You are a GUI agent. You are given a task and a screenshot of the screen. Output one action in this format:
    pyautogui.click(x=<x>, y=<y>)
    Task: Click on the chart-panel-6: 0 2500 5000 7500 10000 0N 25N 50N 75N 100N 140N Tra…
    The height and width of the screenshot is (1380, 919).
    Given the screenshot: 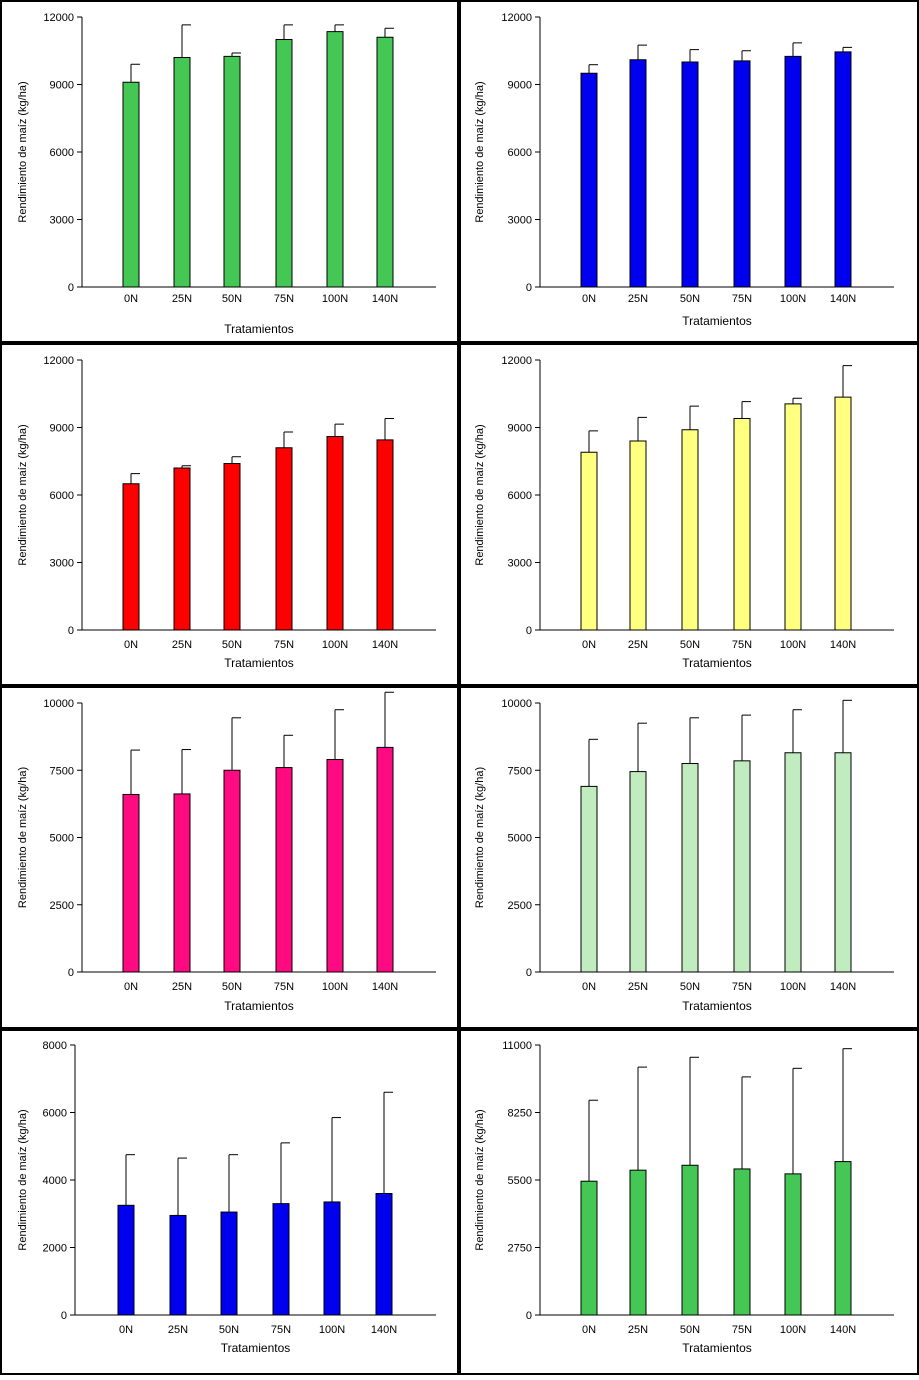 What is the action you would take?
    pyautogui.click(x=689, y=857)
    